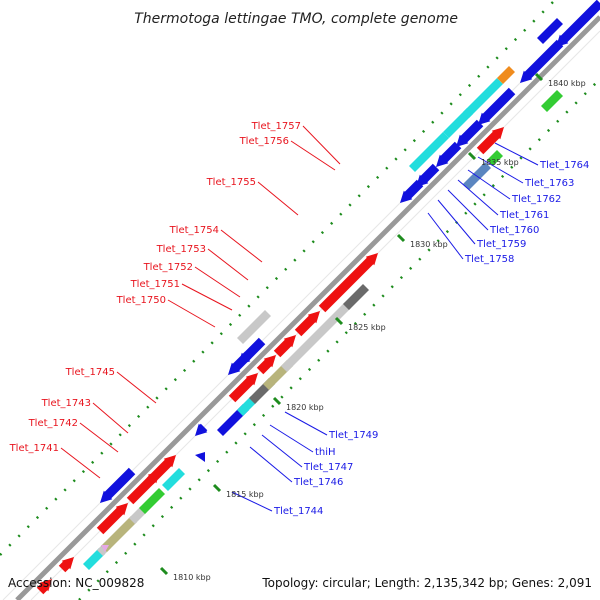  What do you see at coordinates (298, 511) in the screenshot?
I see `gene-label: Tlet_1744` at bounding box center [298, 511].